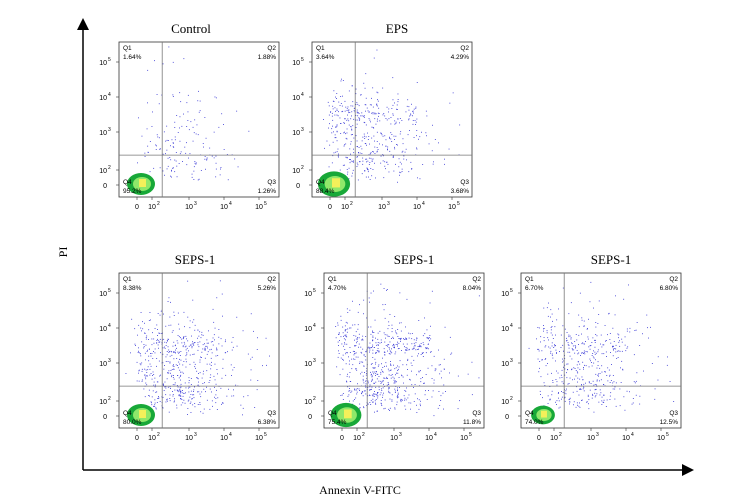 This screenshot has width=729, height=501. I want to click on y-tick-exponent: 3, so click(314, 361).